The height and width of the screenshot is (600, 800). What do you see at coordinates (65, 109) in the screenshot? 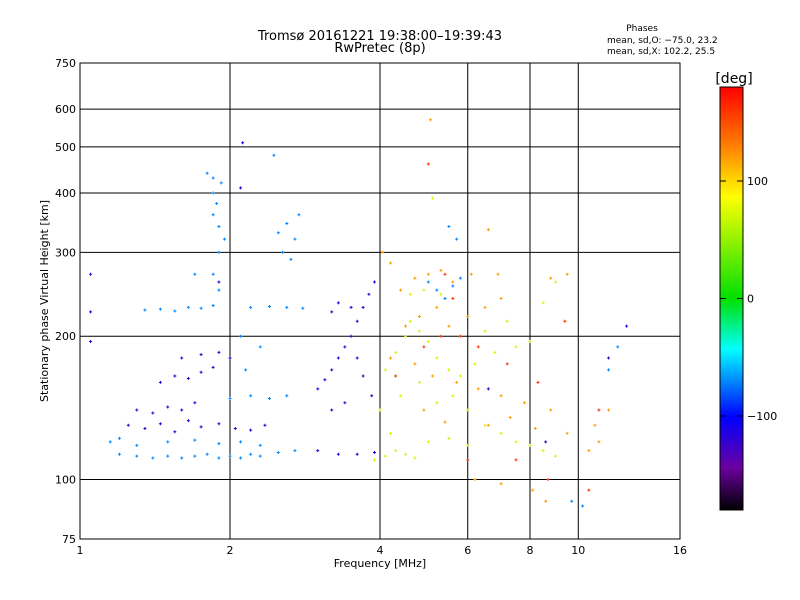
I see `y-tick-label: 600` at bounding box center [65, 109].